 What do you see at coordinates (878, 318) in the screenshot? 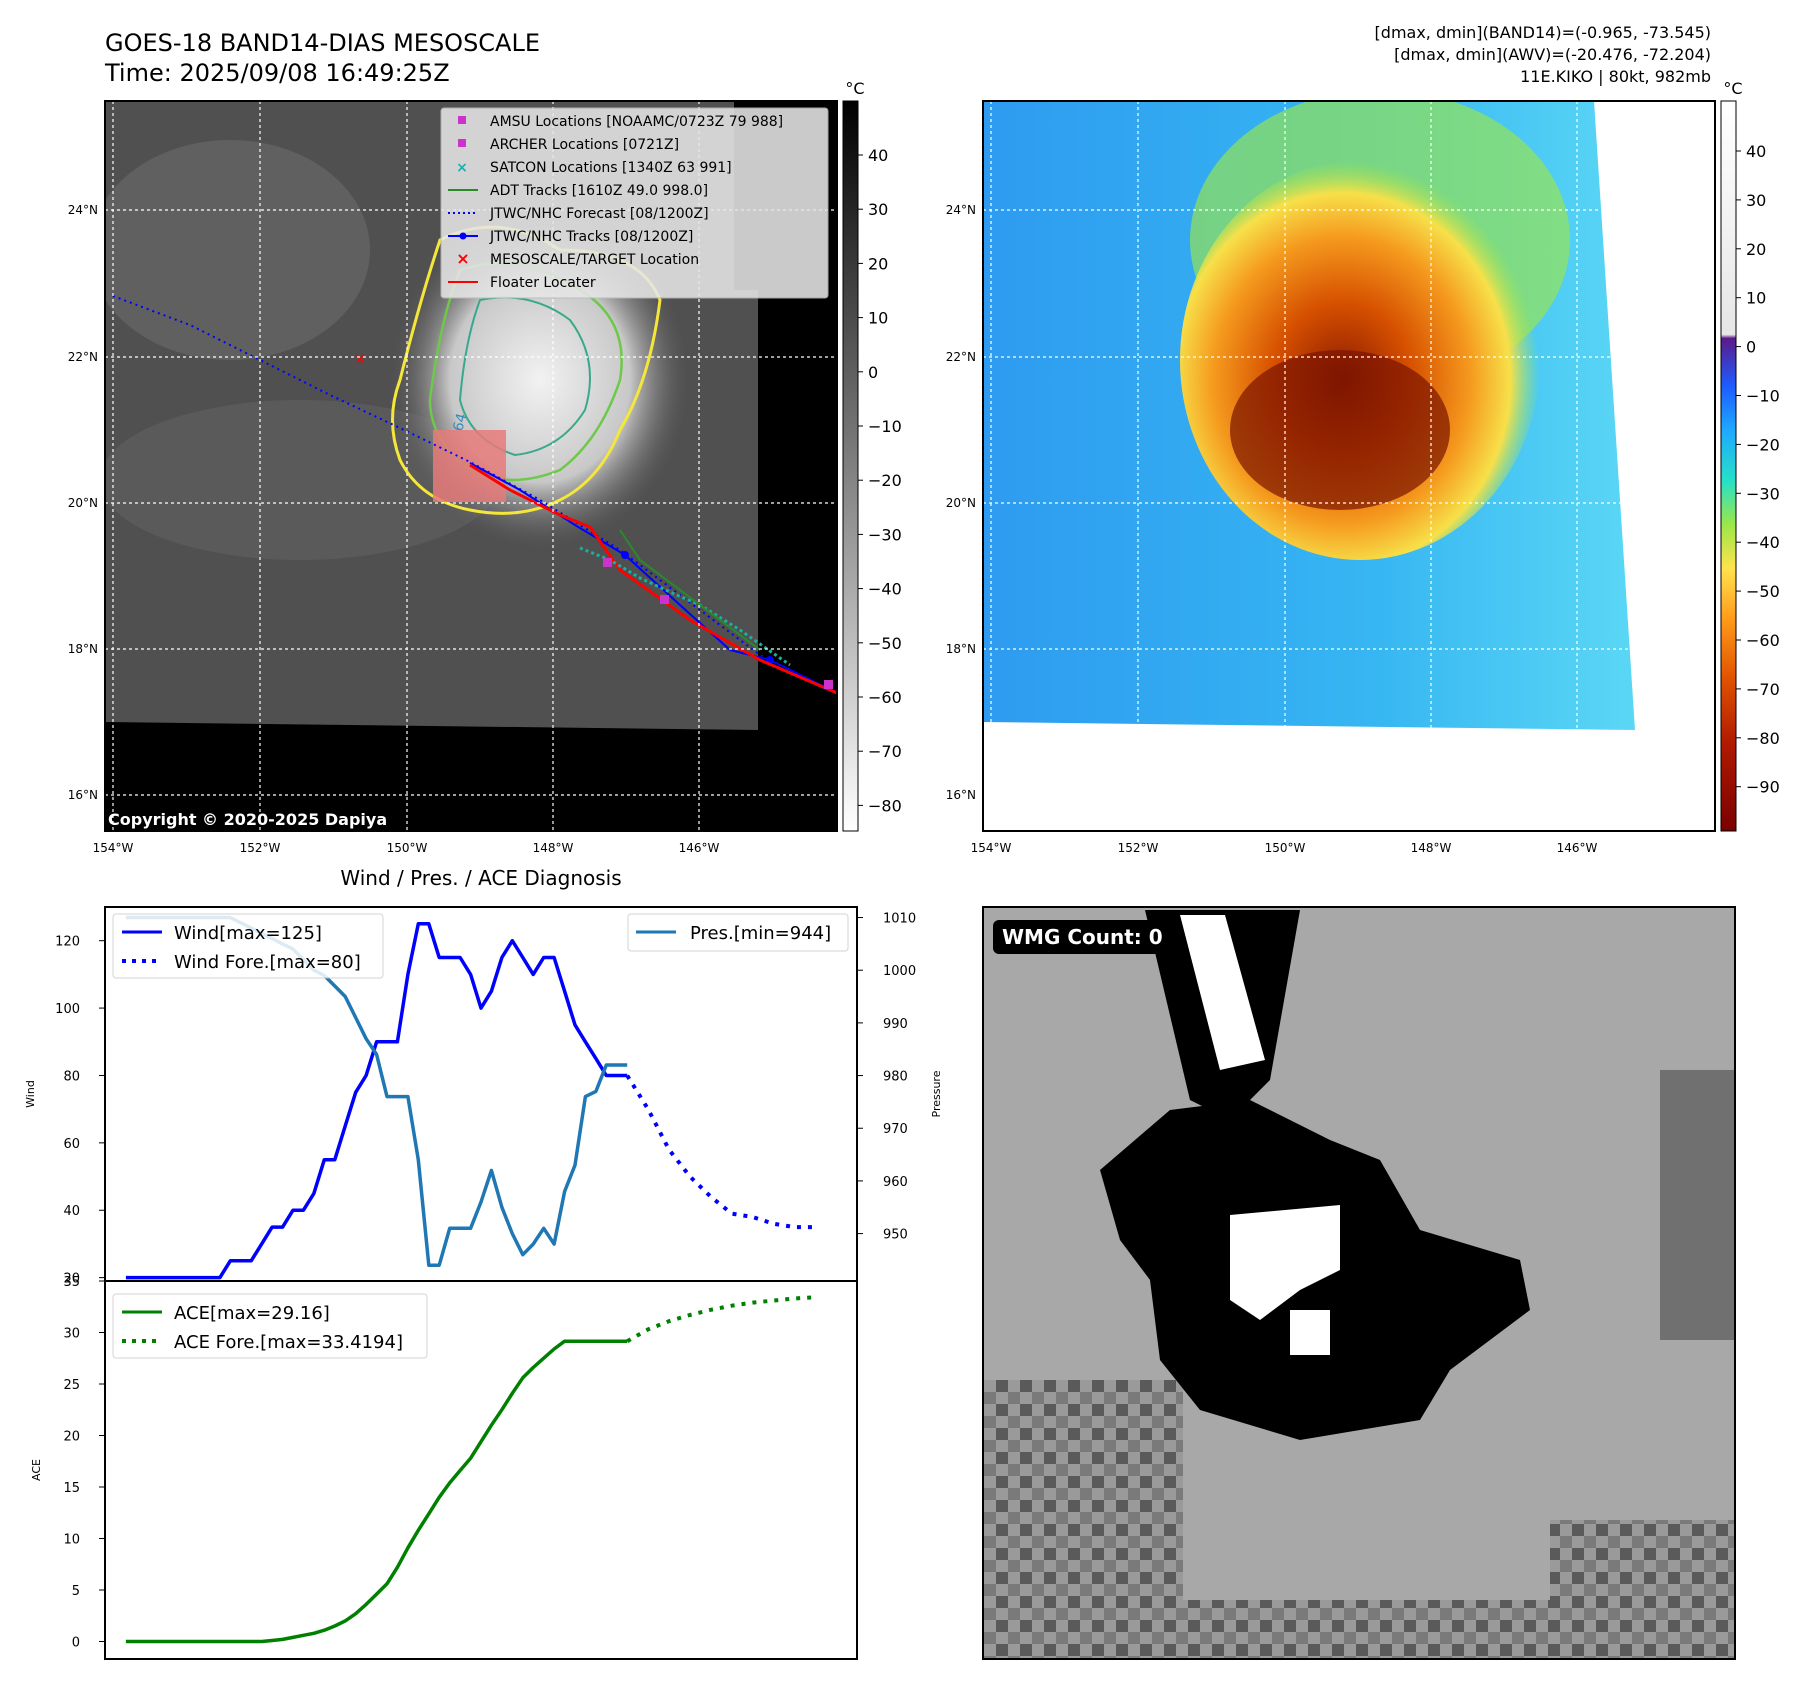
I see `ir-colorbar-tick-label: 10` at bounding box center [878, 318].